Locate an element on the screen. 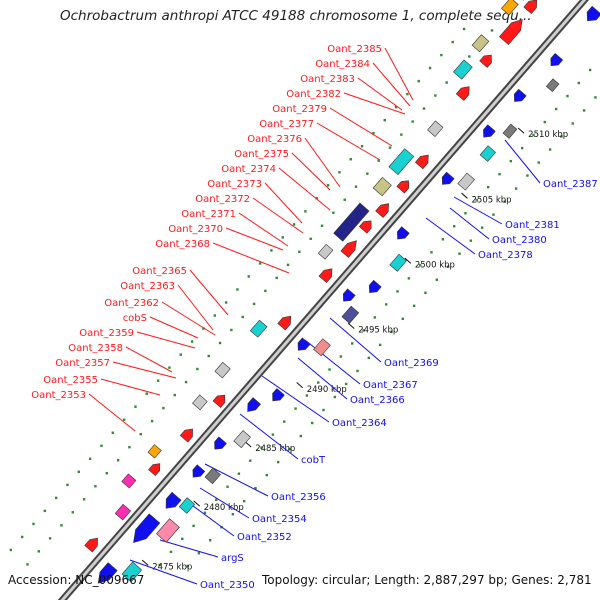 The height and width of the screenshot is (600, 600). gene-label: Oant_2374 is located at coordinates (248, 169).